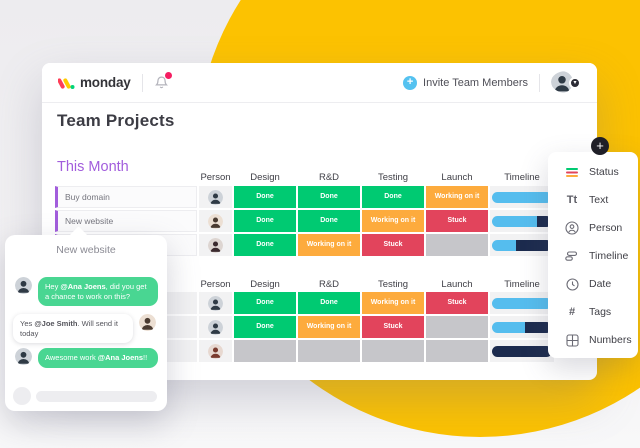  What do you see at coordinates (599, 200) in the screenshot?
I see `menu-item-label: Text` at bounding box center [599, 200].